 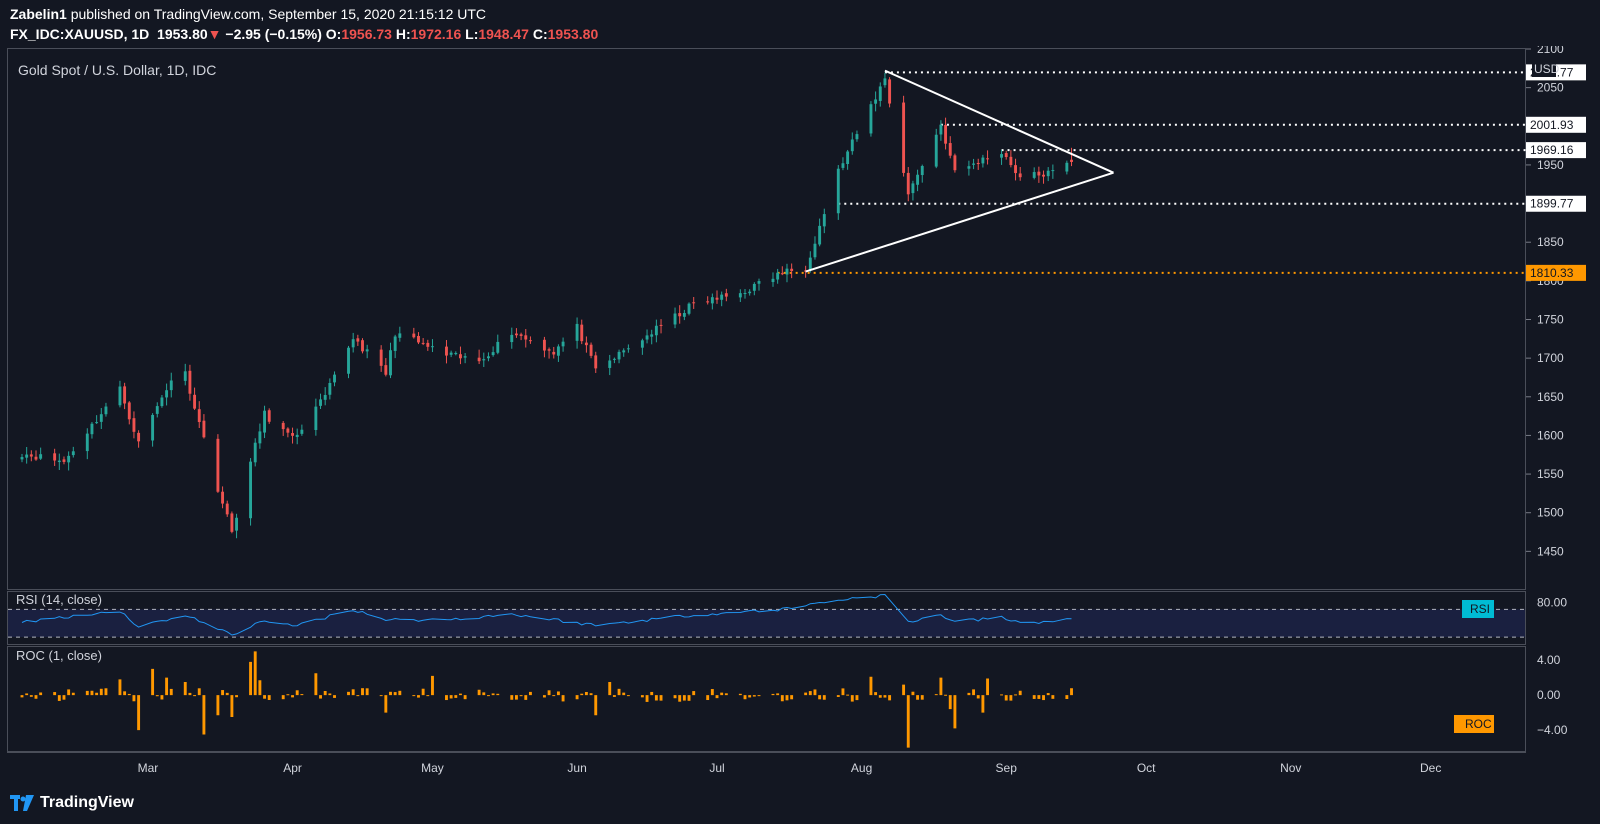 I want to click on time-axis: Mar Apr May Jun Jul Aug Sep Oct Nov Dec, so click(x=790, y=768).